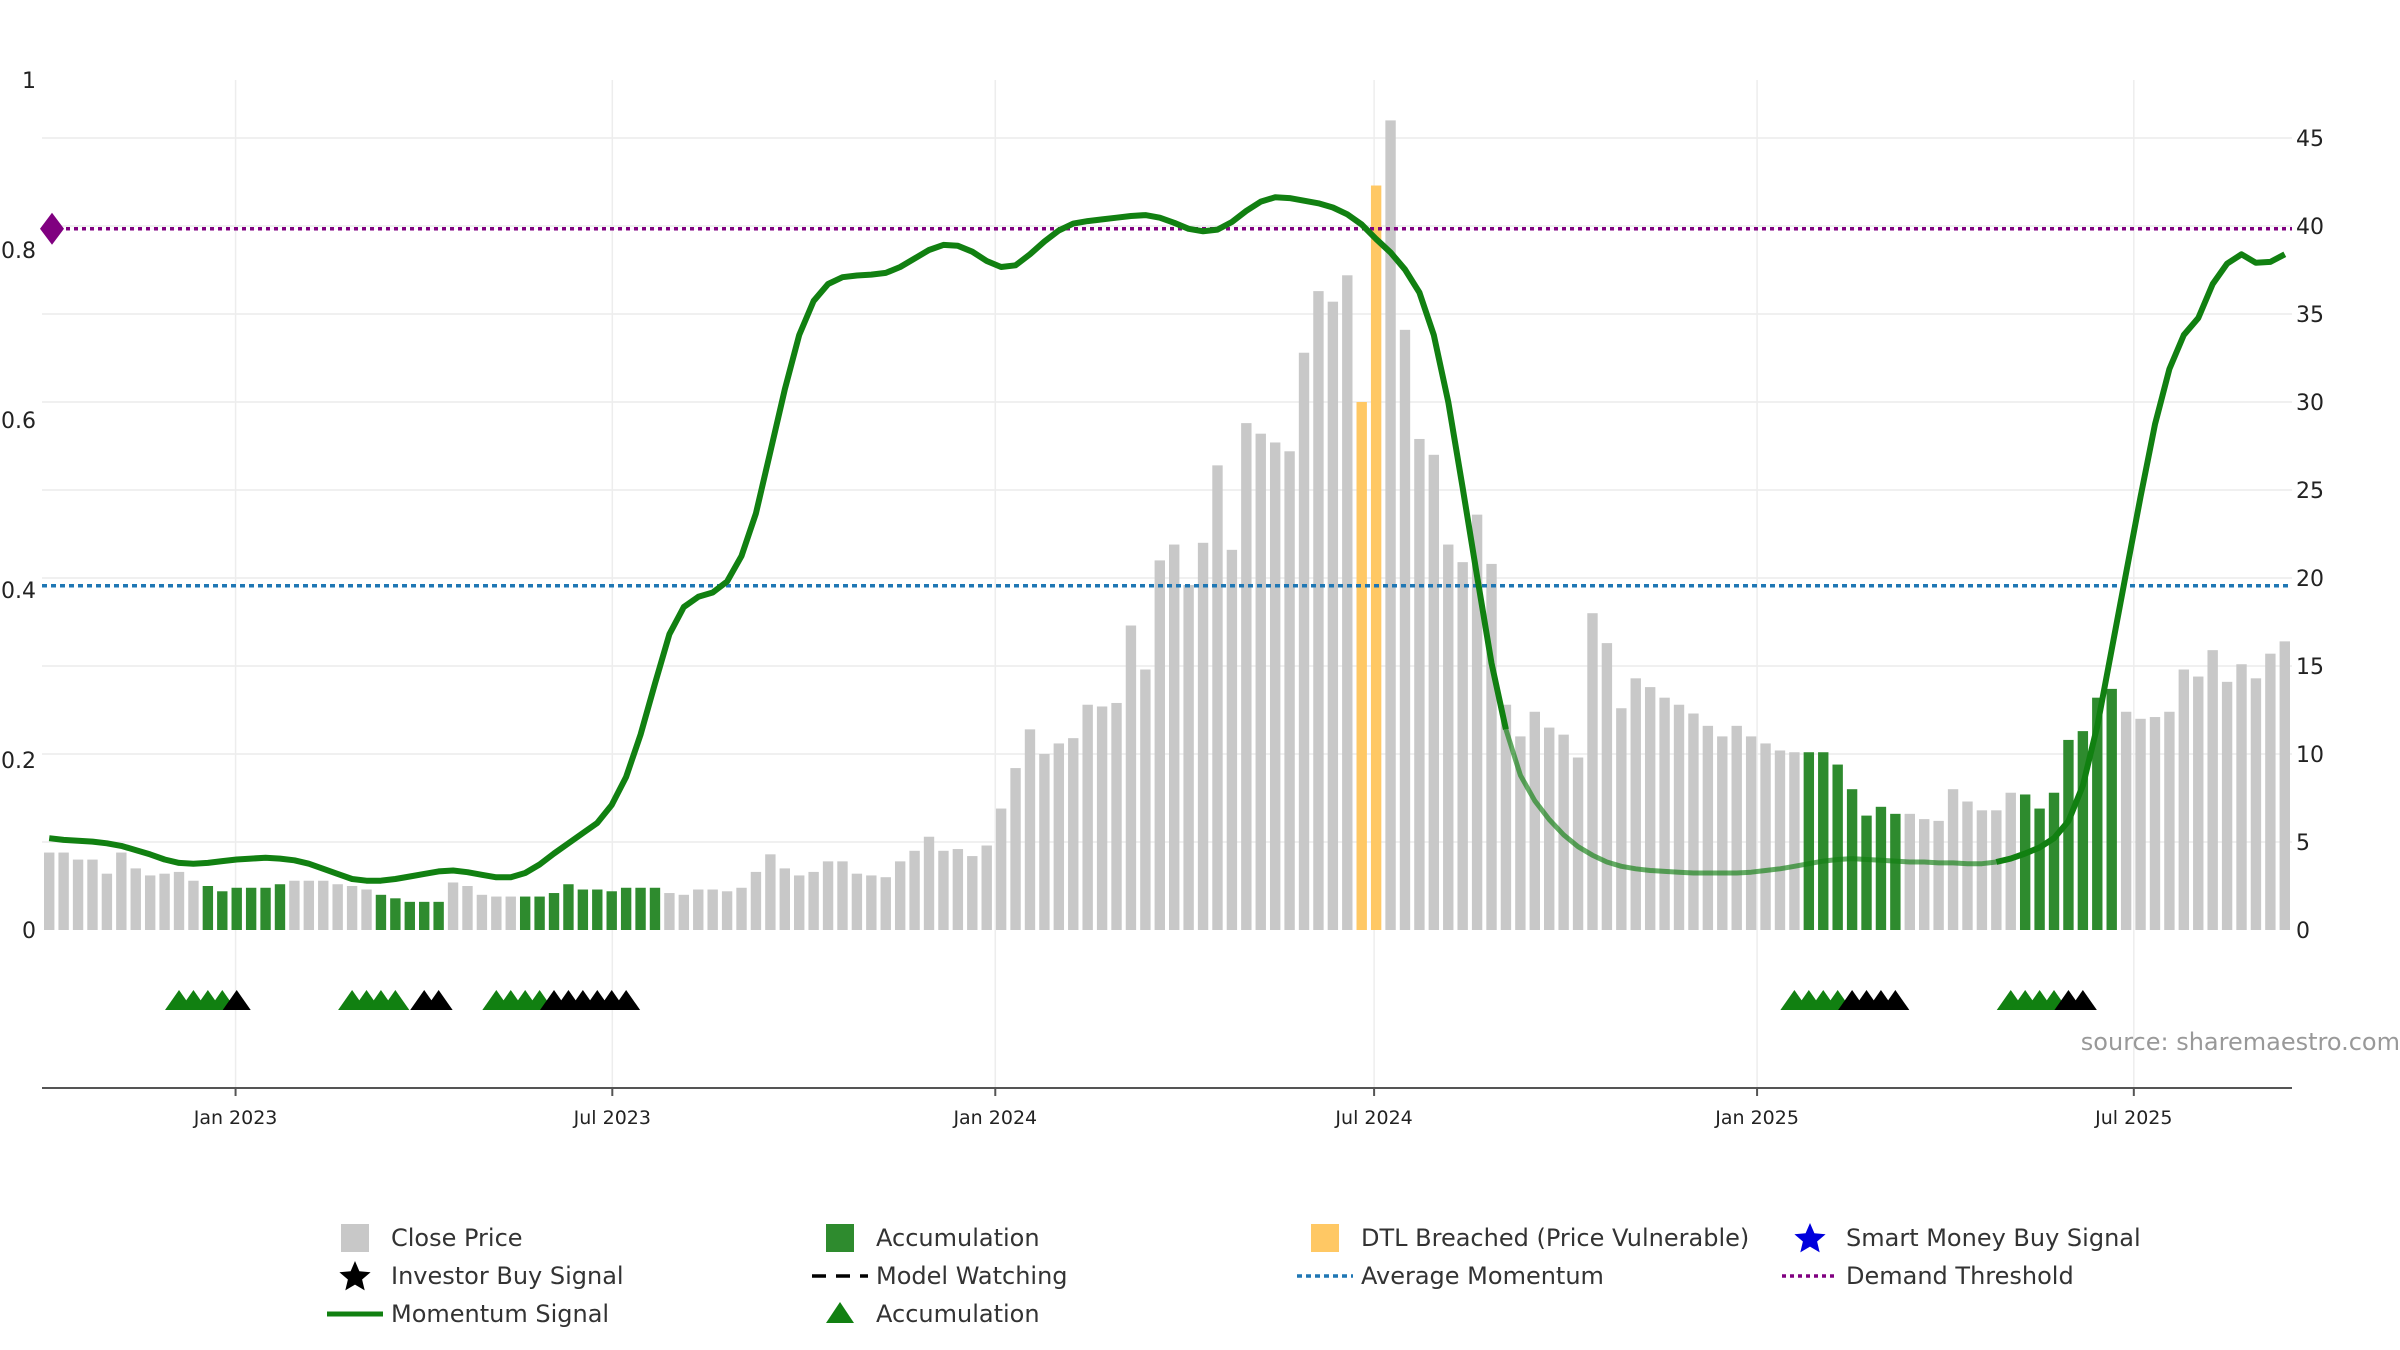 This screenshot has width=2400, height=1350. What do you see at coordinates (2310, 315) in the screenshot?
I see `right-tick-label: 35` at bounding box center [2310, 315].